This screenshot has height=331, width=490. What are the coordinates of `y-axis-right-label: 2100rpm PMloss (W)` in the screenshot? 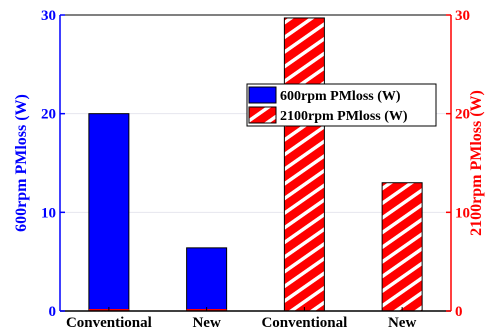 It's located at (476, 163).